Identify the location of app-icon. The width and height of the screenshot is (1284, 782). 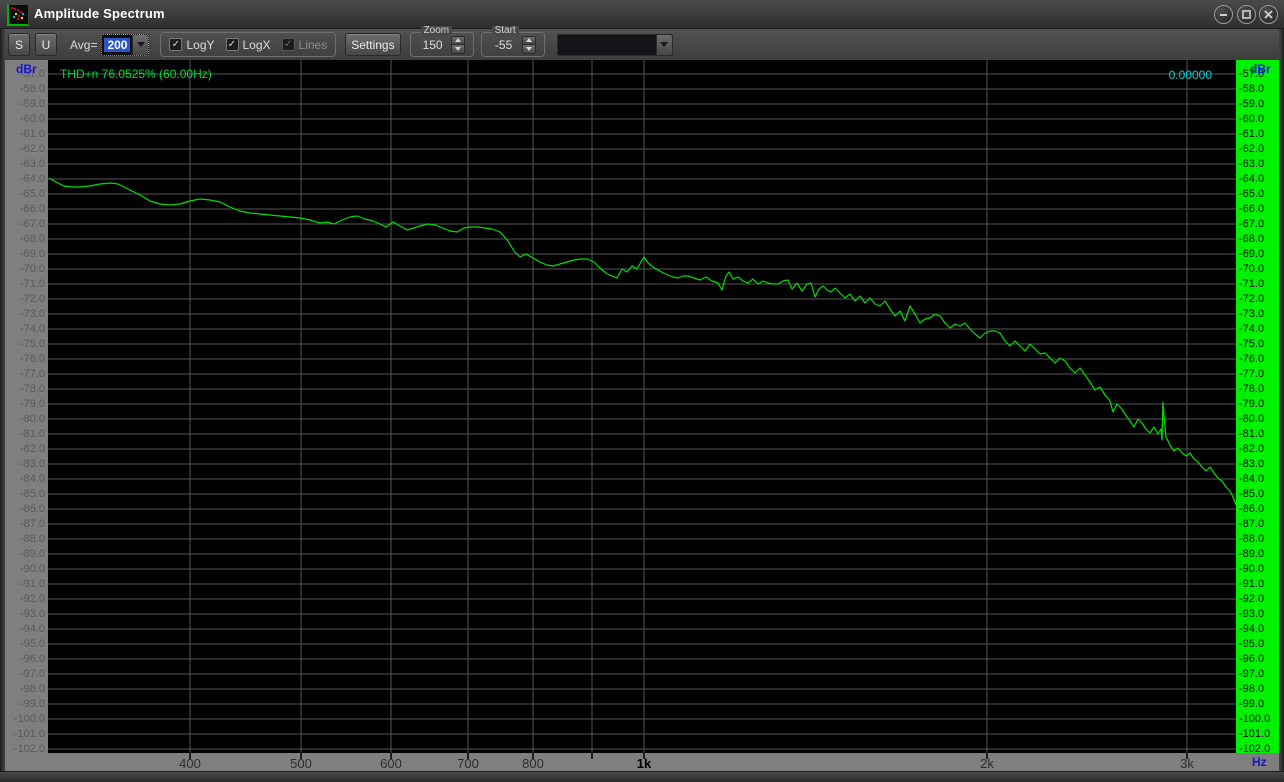
(18, 15).